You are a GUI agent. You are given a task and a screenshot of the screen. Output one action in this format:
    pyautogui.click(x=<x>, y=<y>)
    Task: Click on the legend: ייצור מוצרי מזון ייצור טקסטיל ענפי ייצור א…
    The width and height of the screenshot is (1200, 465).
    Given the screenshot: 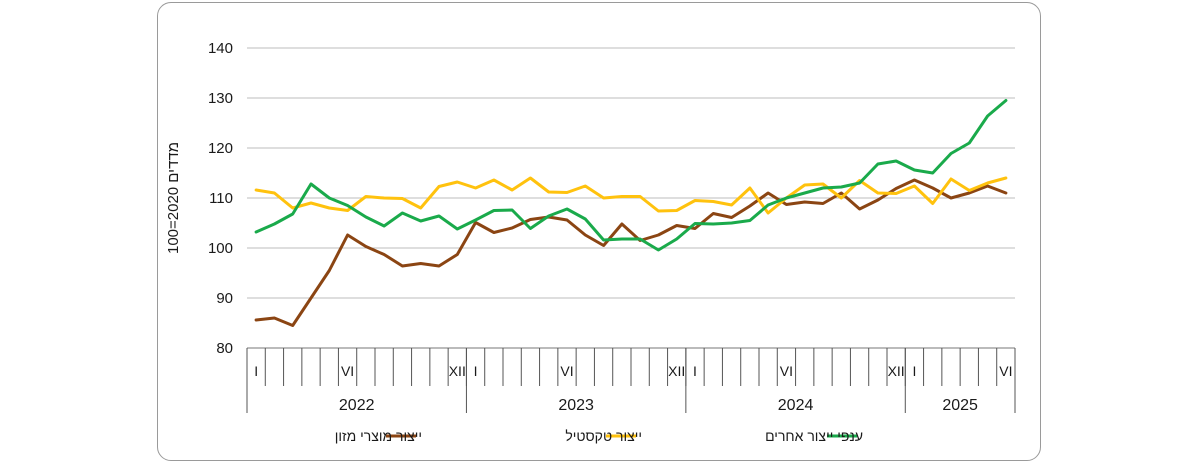 What is the action you would take?
    pyautogui.click(x=599, y=436)
    